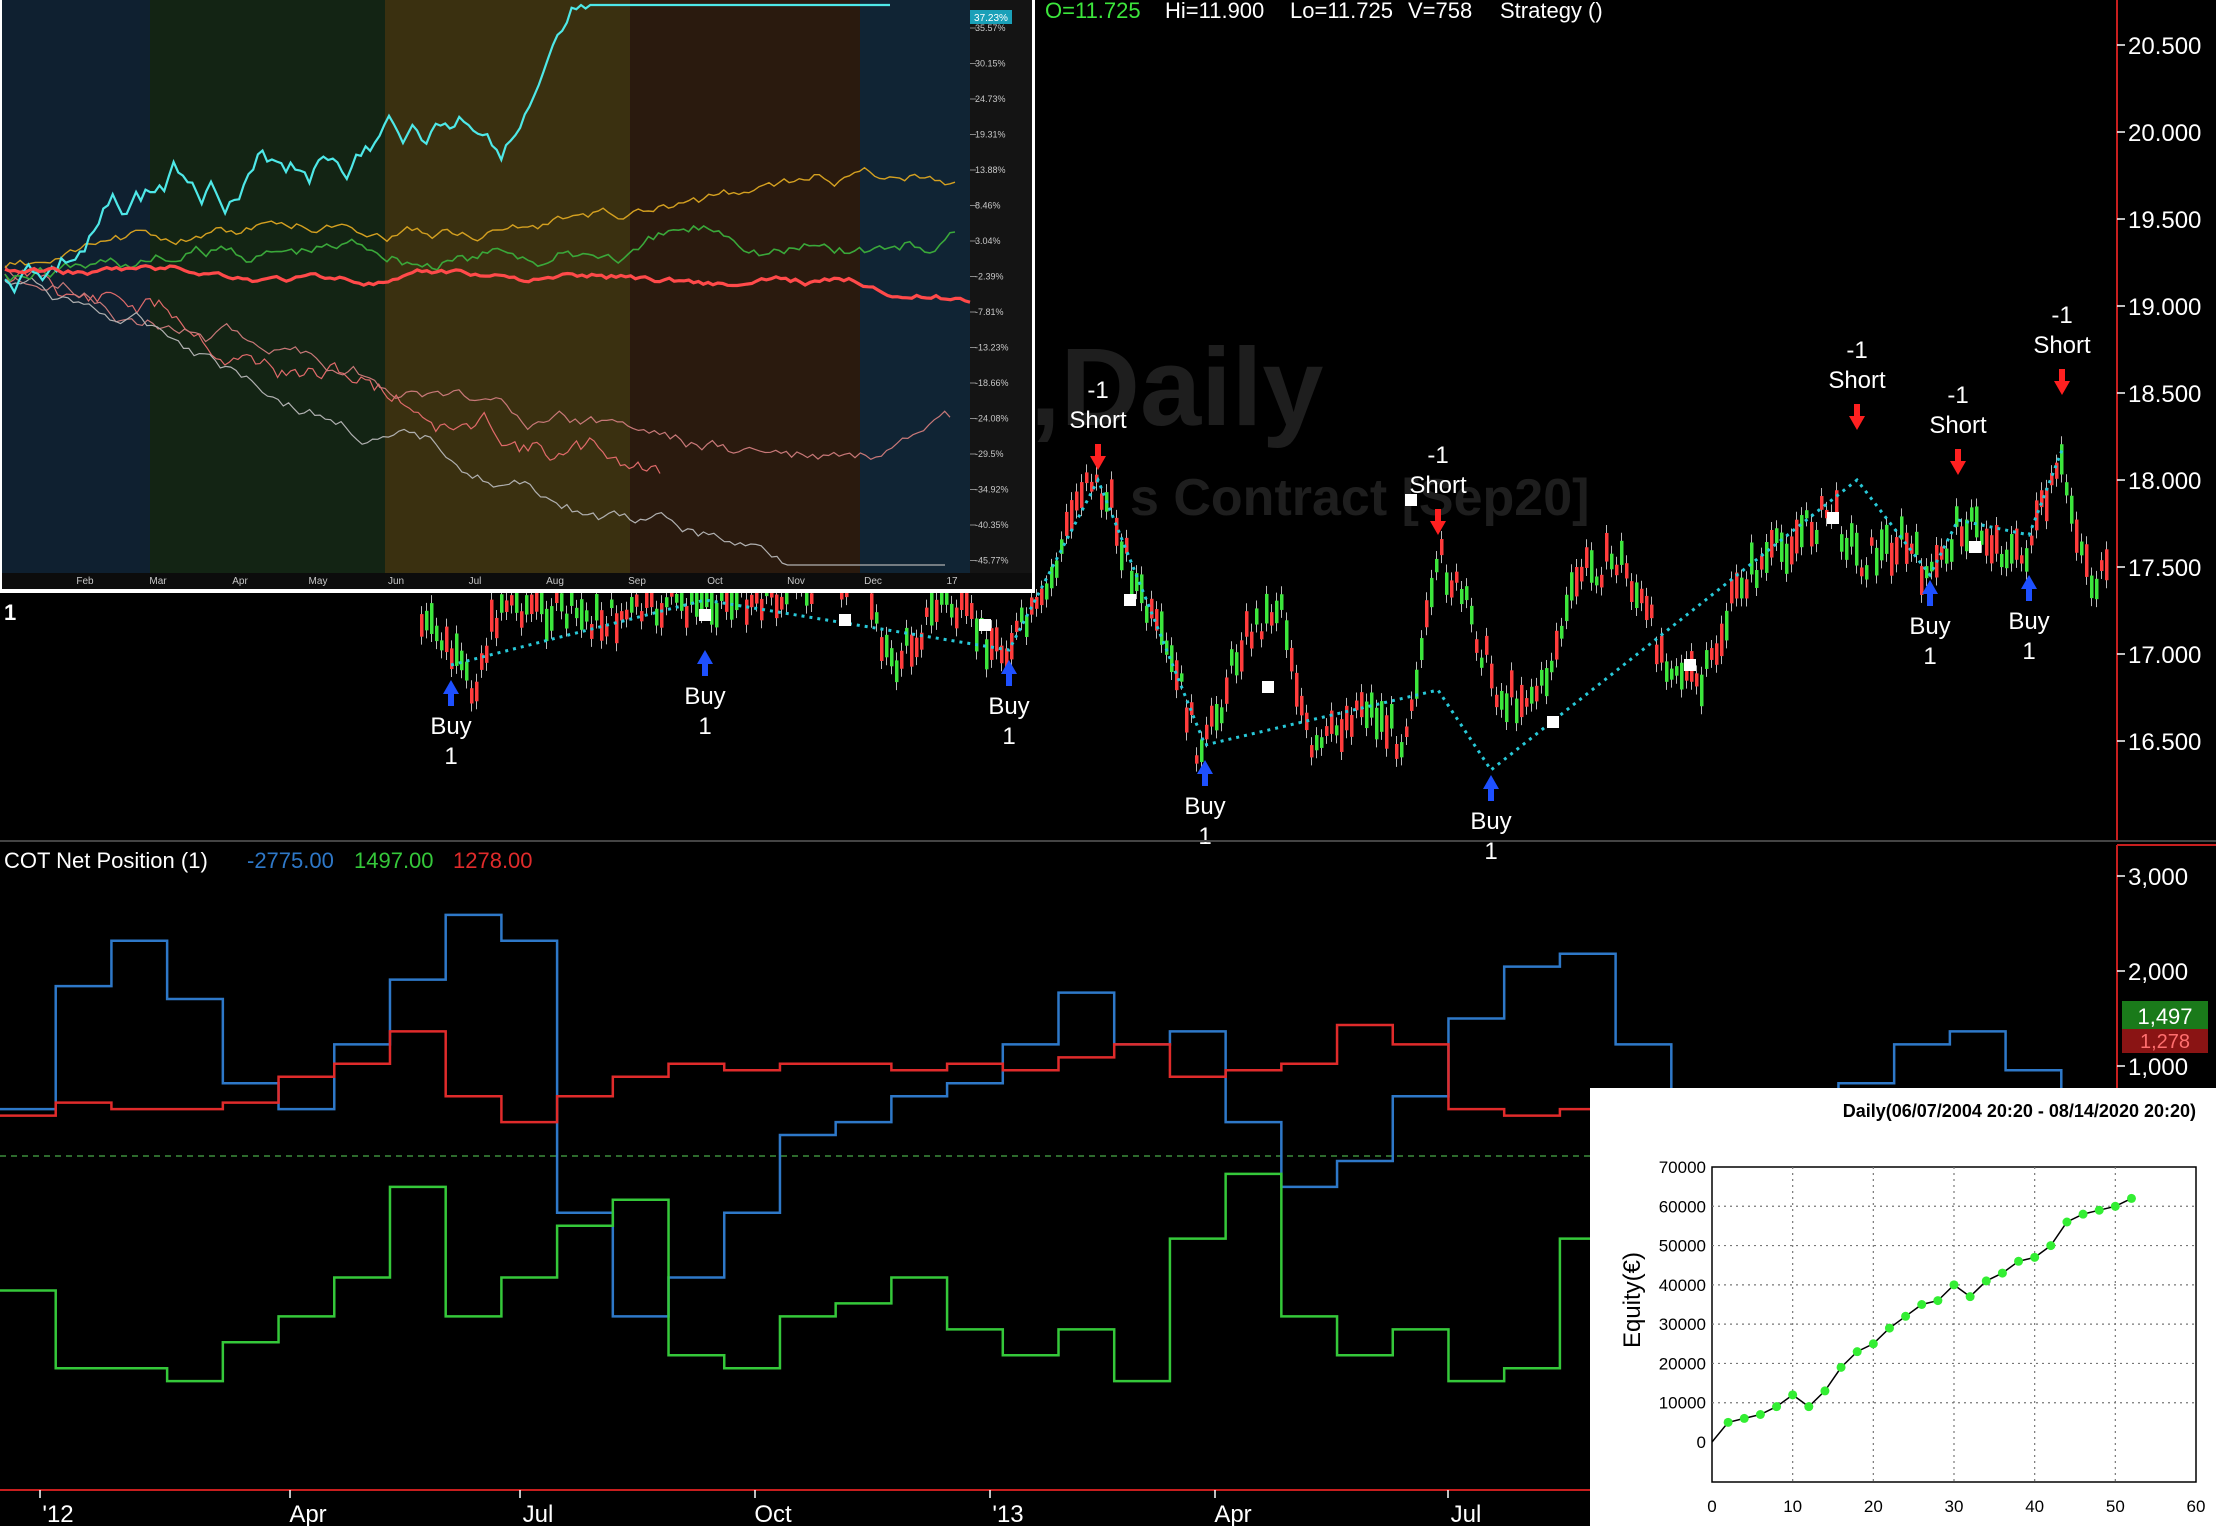  What do you see at coordinates (1682, 1324) in the screenshot?
I see `equity-y-tick-label: 30000` at bounding box center [1682, 1324].